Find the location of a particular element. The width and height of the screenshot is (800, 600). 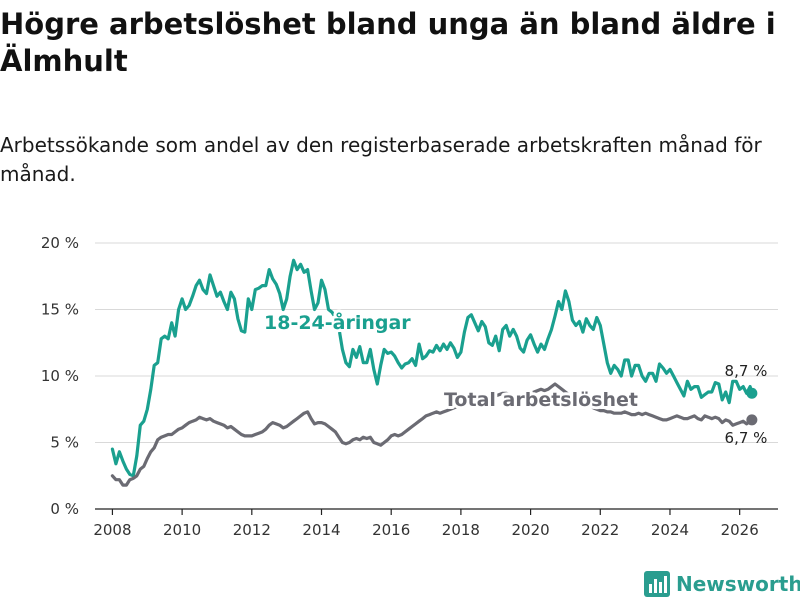

bar-chart-logo-icon is located at coordinates (657, 584).